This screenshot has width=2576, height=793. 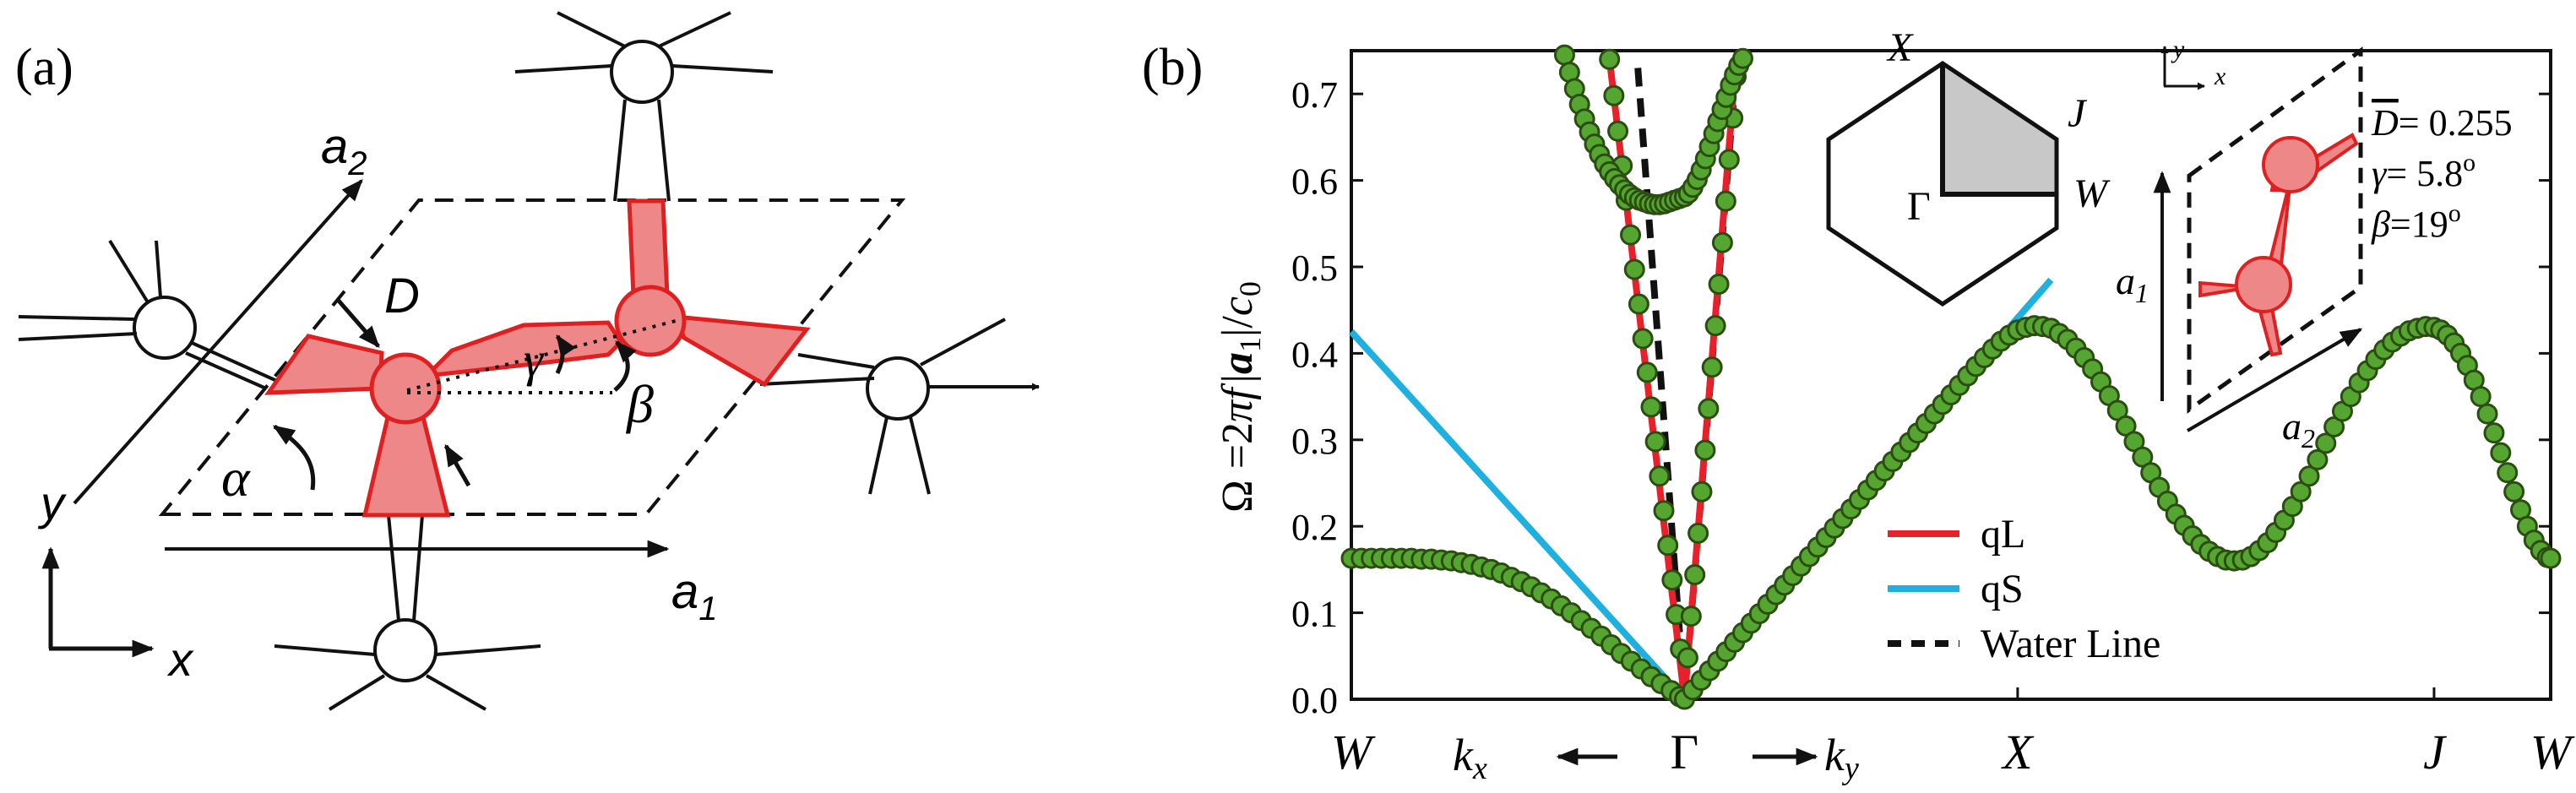 What do you see at coordinates (2070, 644) in the screenshot?
I see `legend-label-water-line: Water Line` at bounding box center [2070, 644].